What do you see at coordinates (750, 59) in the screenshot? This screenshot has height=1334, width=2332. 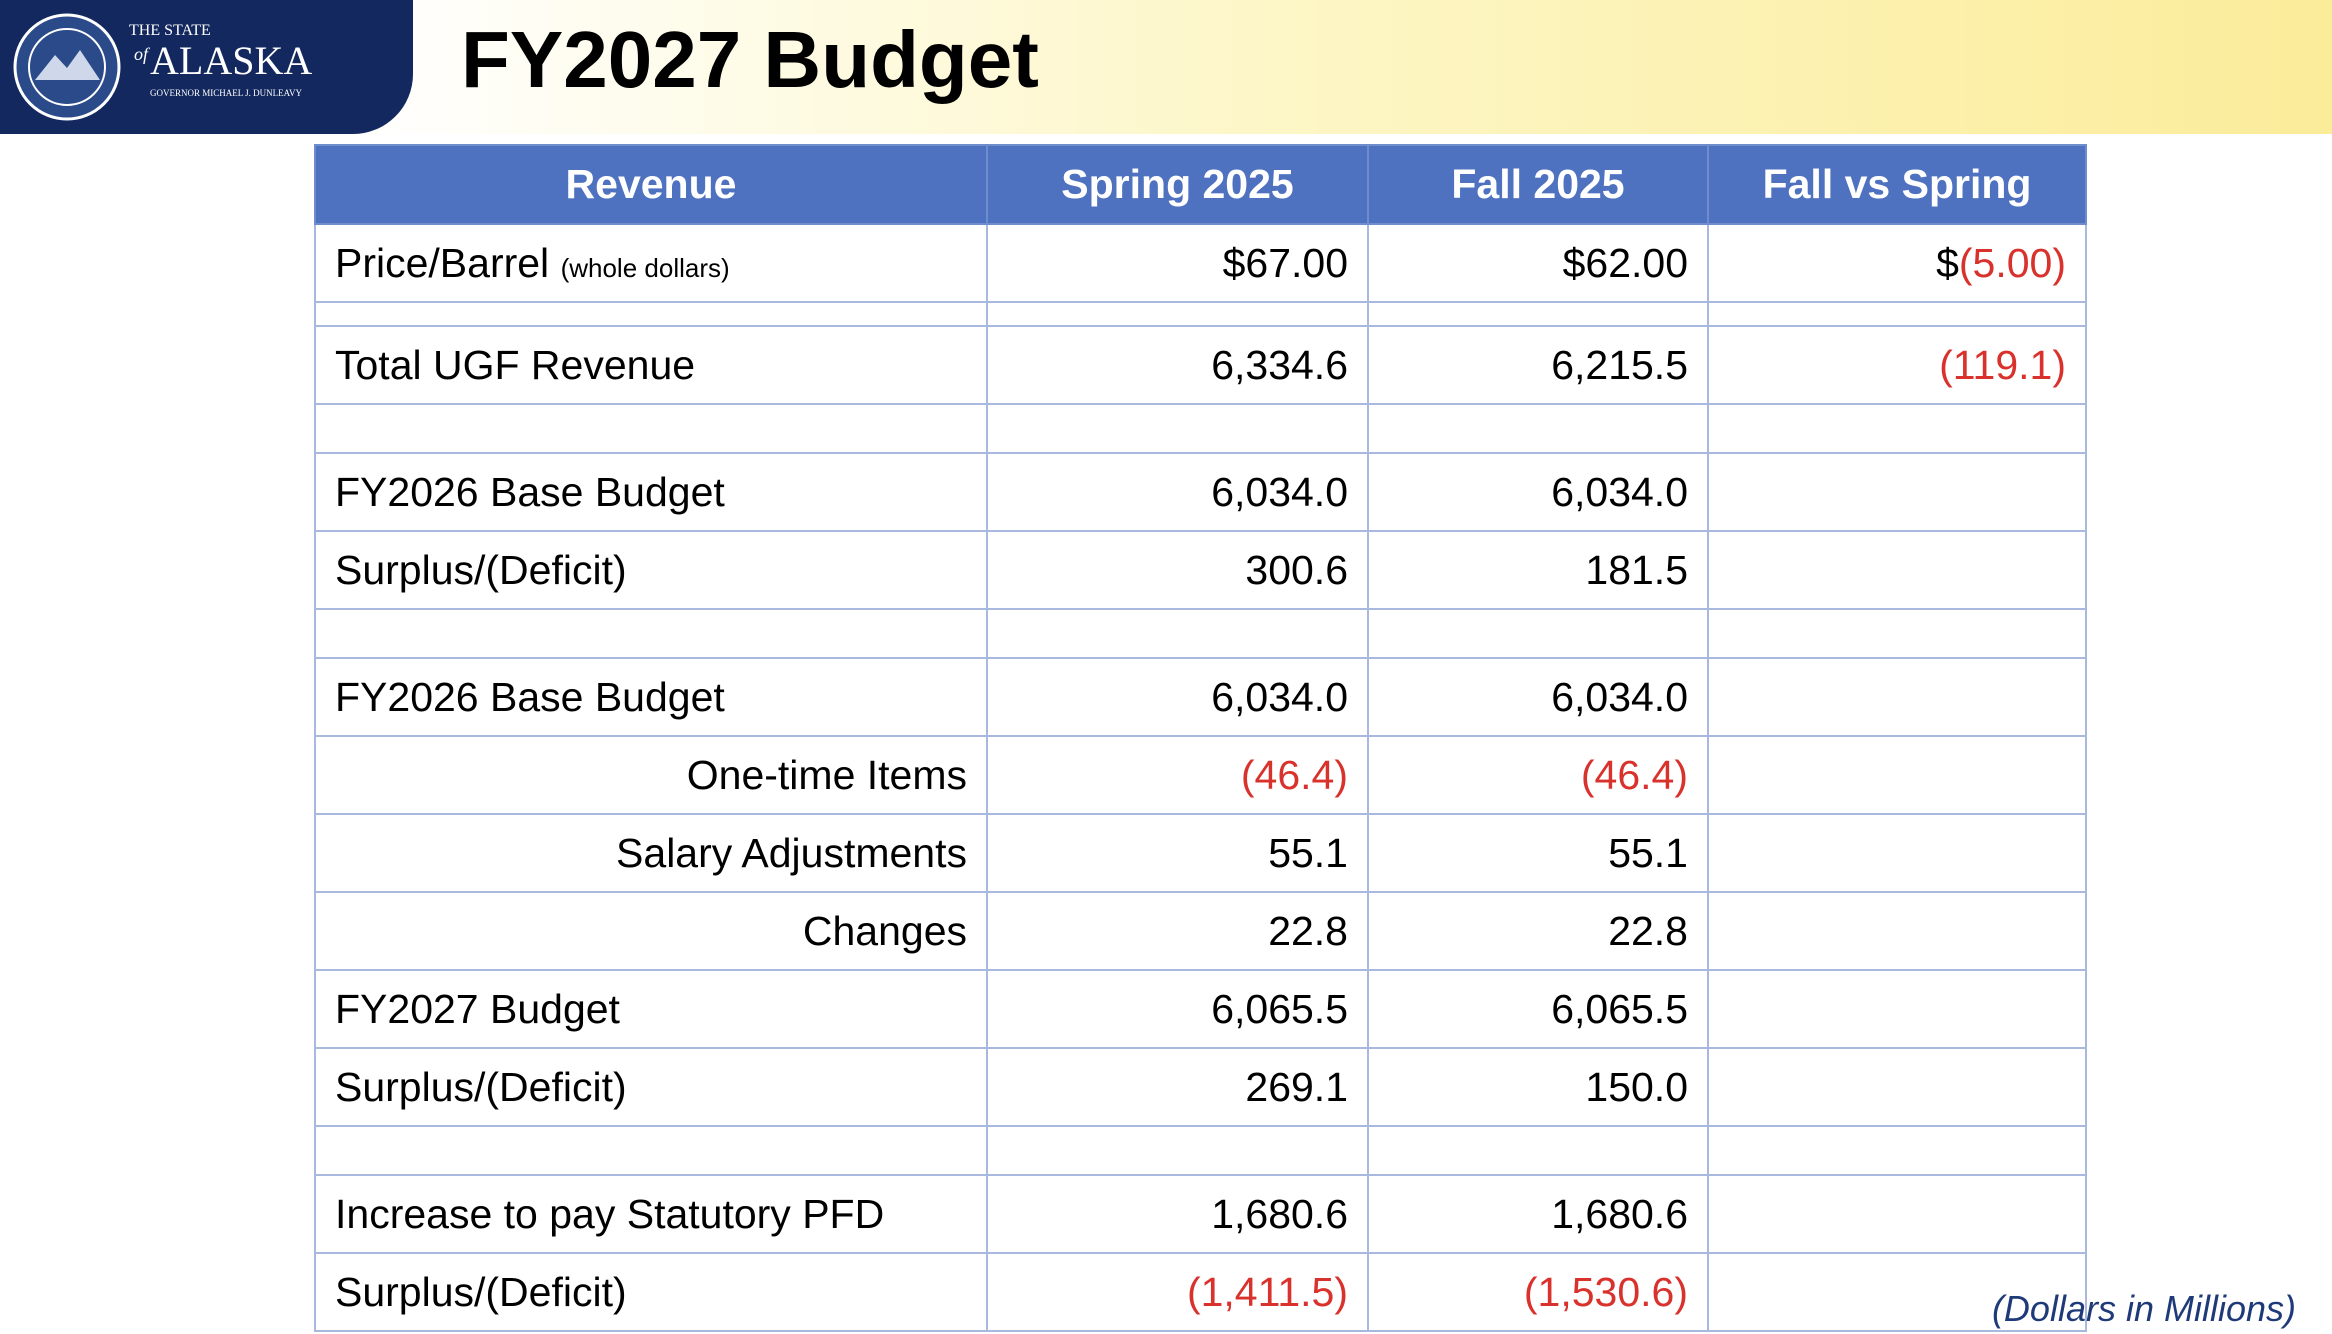 I see `title: FY2027 Budget` at bounding box center [750, 59].